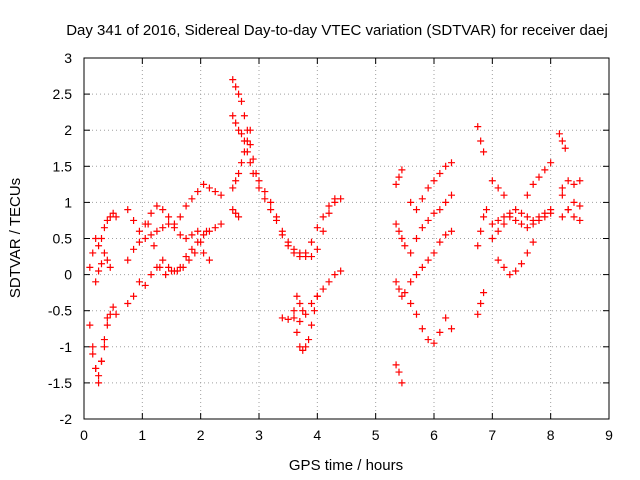 The height and width of the screenshot is (480, 640). I want to click on y-tick-label: 1.5, so click(63, 166).